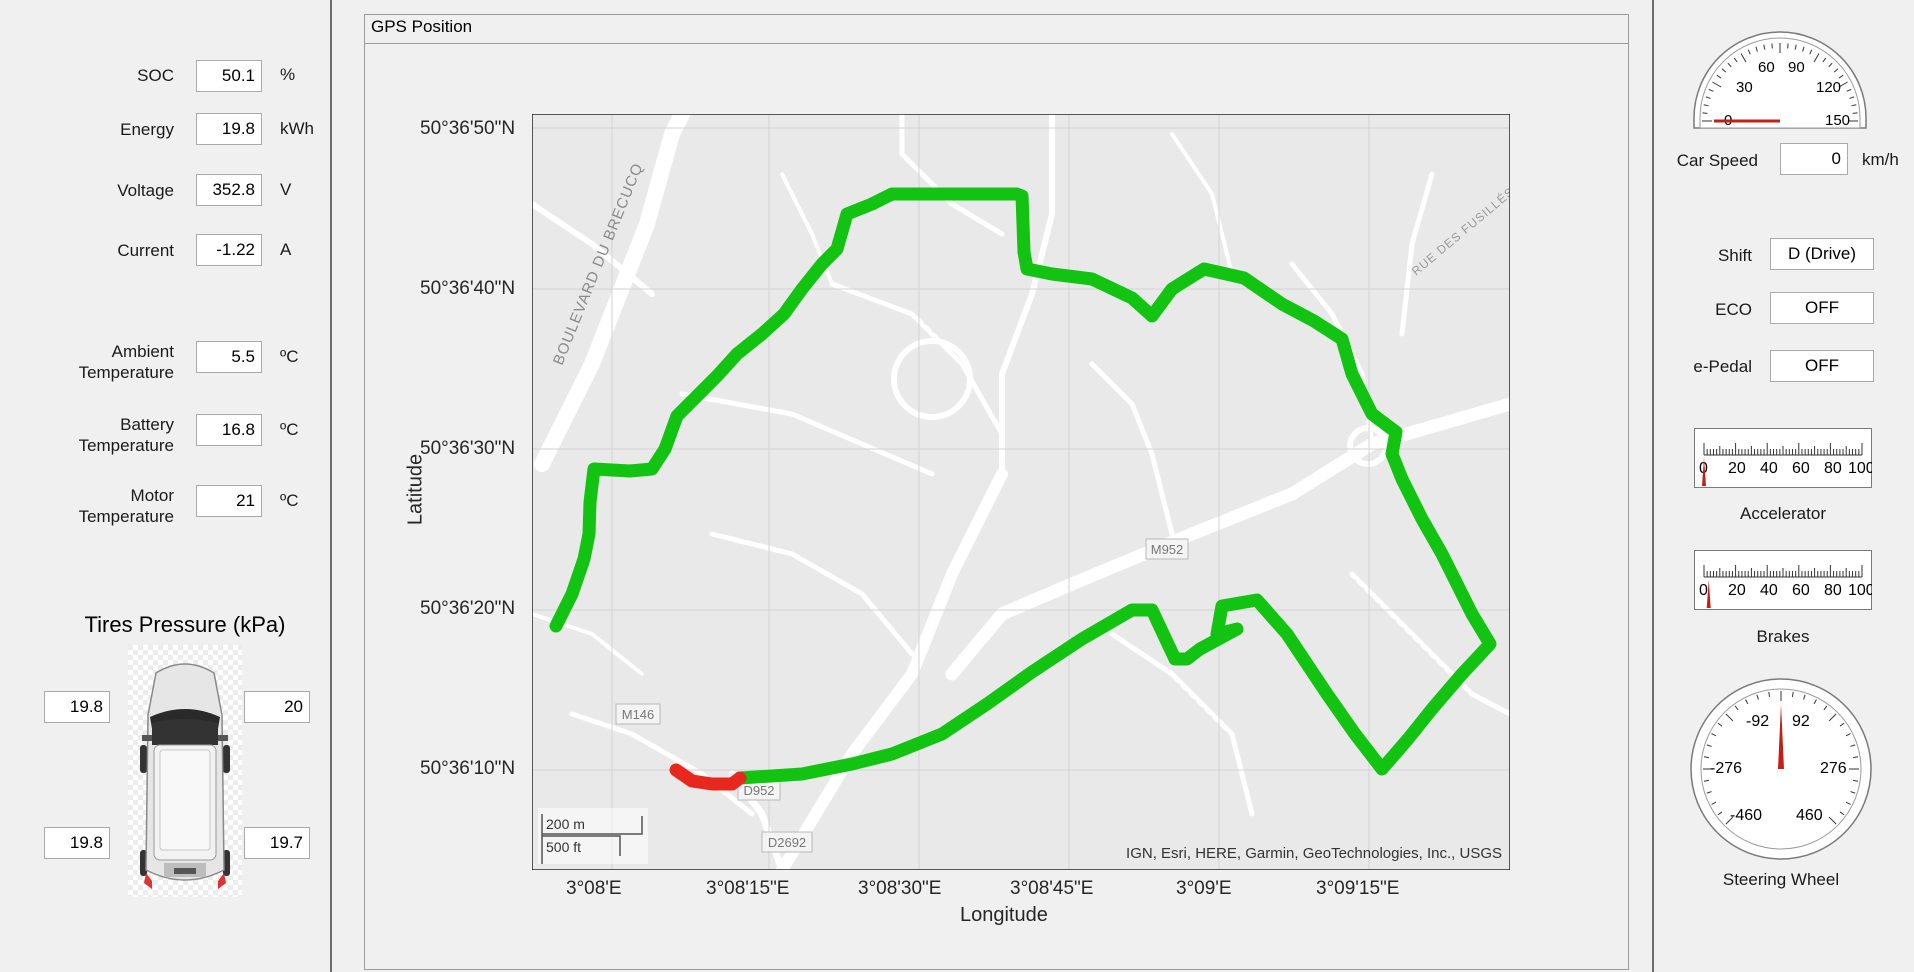 This screenshot has width=1914, height=972. Describe the element at coordinates (565, 824) in the screenshot. I see `scale-bar-top: 200 m` at that location.